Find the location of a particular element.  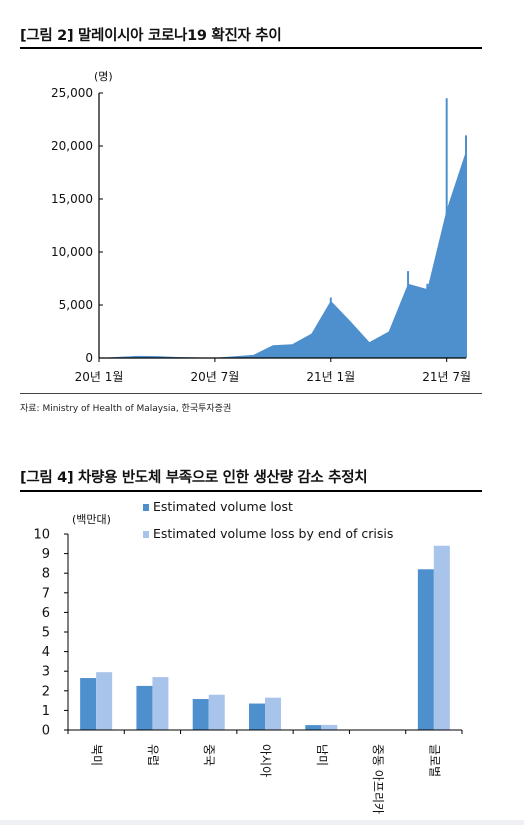

y-axis-unit-label: (백만대) is located at coordinates (91, 519).